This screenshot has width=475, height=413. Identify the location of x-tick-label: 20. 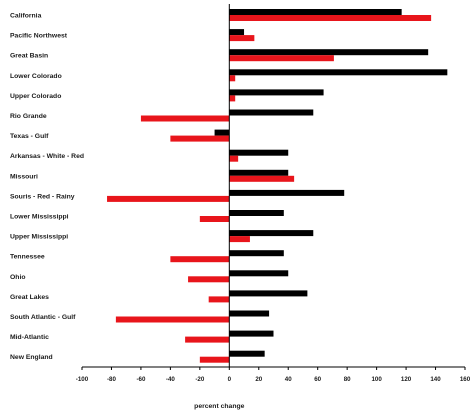
(258, 379).